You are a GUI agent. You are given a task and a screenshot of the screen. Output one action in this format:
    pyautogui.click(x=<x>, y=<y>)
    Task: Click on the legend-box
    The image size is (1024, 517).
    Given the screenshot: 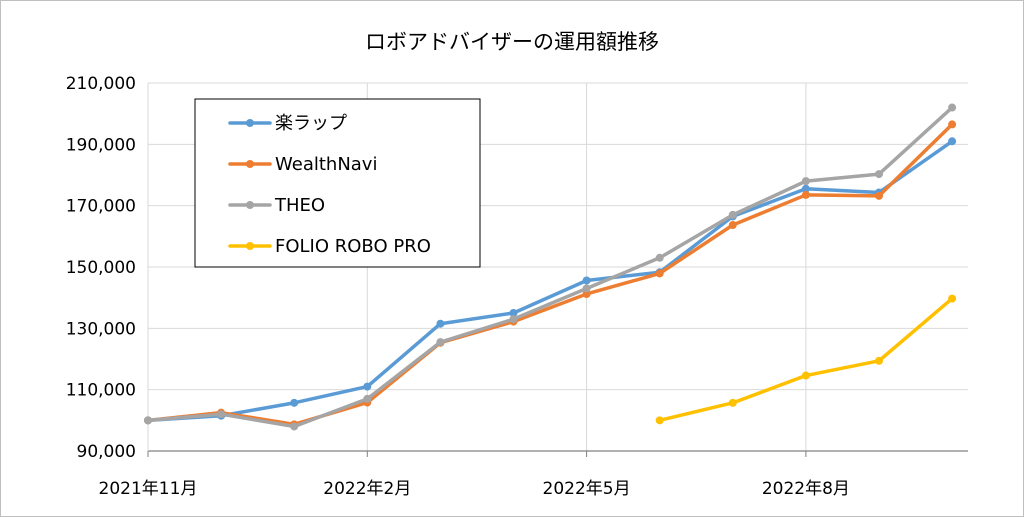 What is the action you would take?
    pyautogui.click(x=337, y=183)
    